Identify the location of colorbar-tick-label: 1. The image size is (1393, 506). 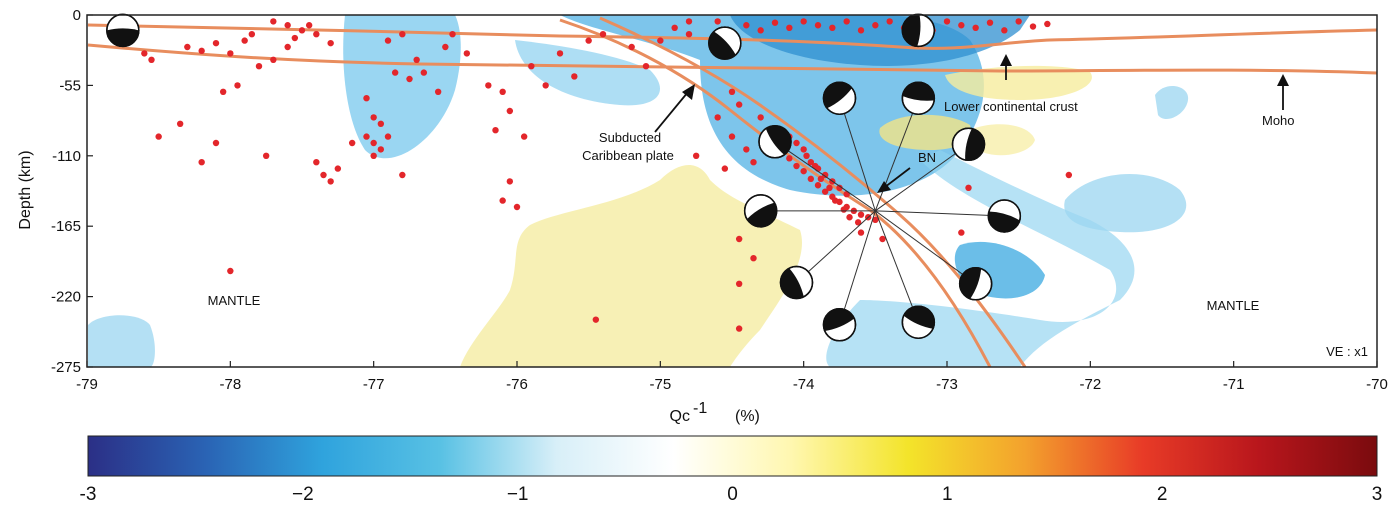
(947, 494).